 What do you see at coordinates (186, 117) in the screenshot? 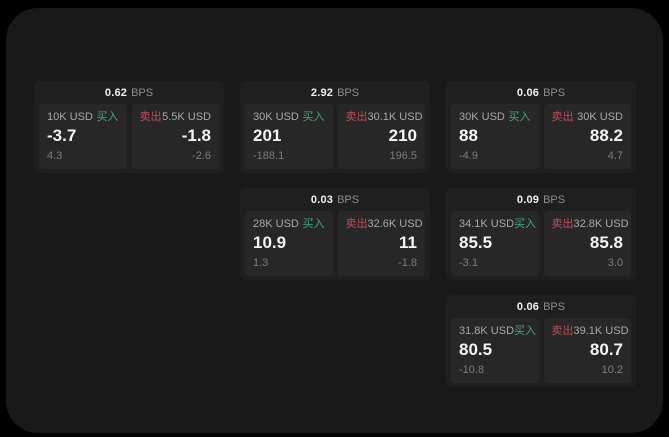
I see `sell-notional: 5.5K USD` at bounding box center [186, 117].